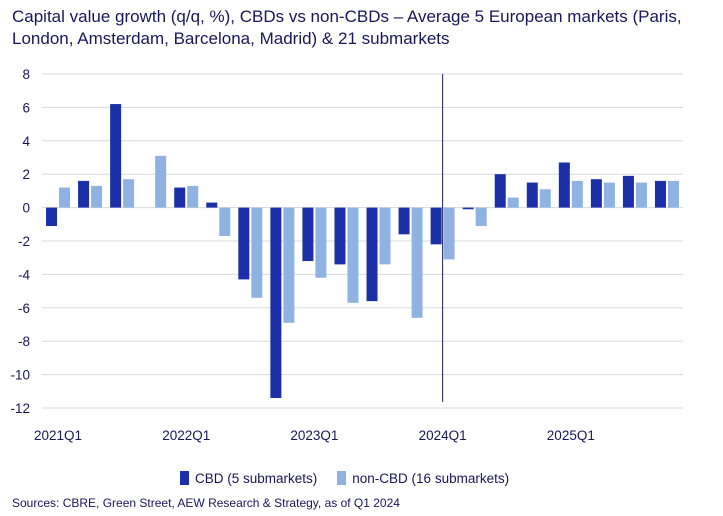 The height and width of the screenshot is (516, 723). I want to click on y-tick-label: 2, so click(26, 174).